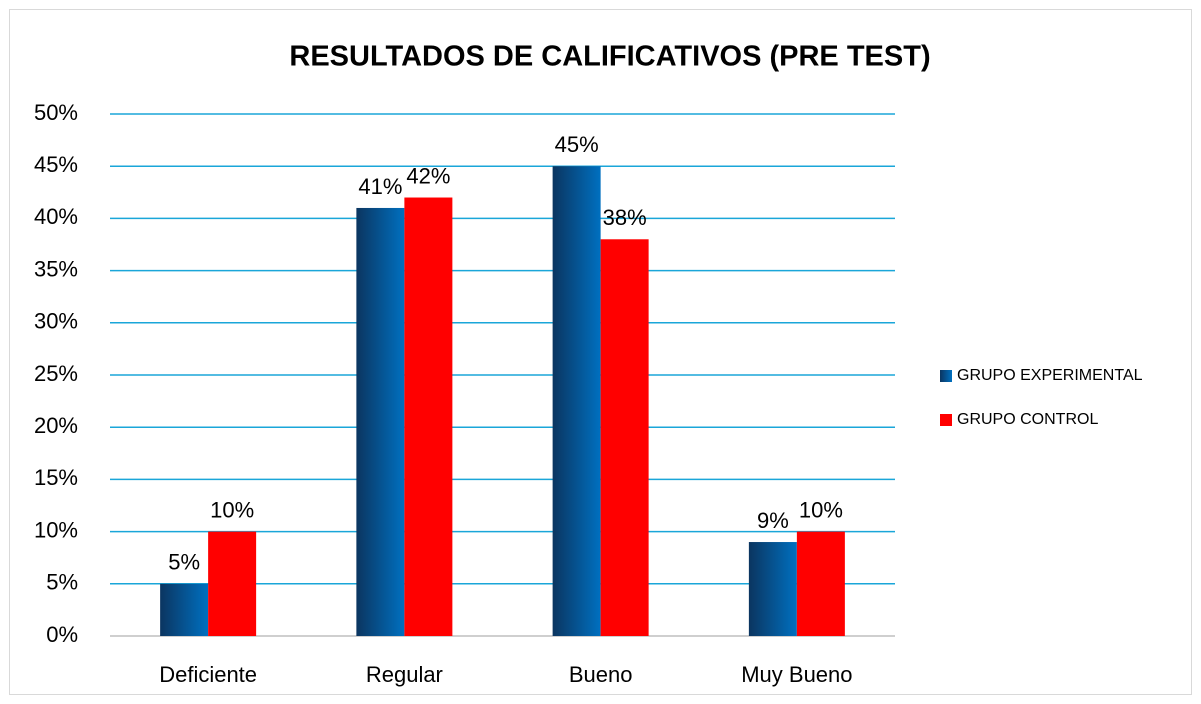  What do you see at coordinates (56, 425) in the screenshot?
I see `y-tick-label: 20%` at bounding box center [56, 425].